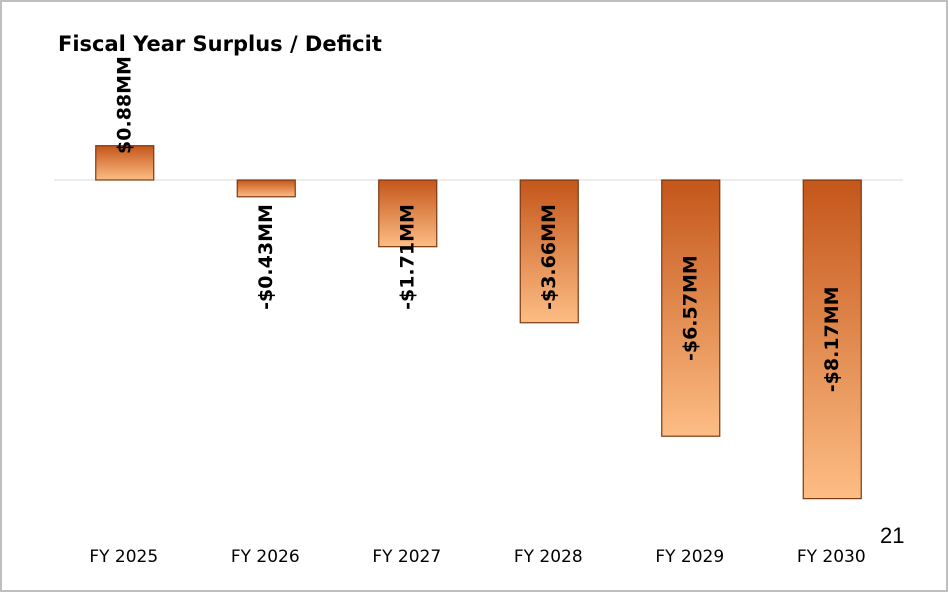 The height and width of the screenshot is (593, 949). What do you see at coordinates (548, 557) in the screenshot?
I see `x-tick-label: FY 2028` at bounding box center [548, 557].